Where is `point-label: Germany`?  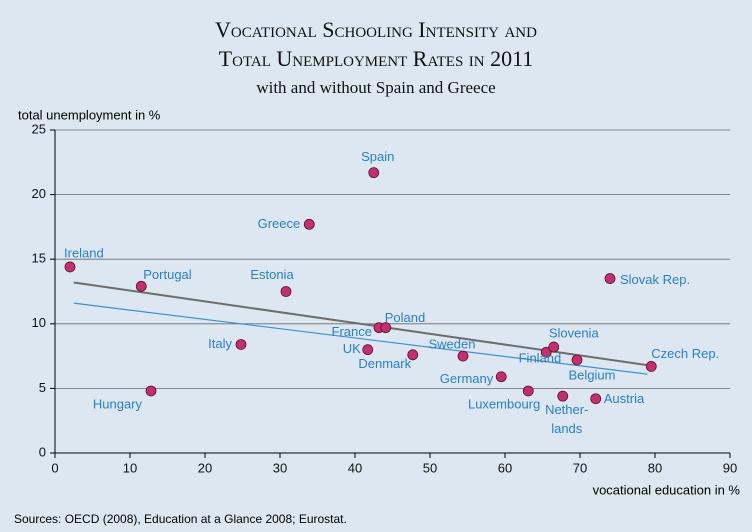 point-label: Germany is located at coordinates (467, 378).